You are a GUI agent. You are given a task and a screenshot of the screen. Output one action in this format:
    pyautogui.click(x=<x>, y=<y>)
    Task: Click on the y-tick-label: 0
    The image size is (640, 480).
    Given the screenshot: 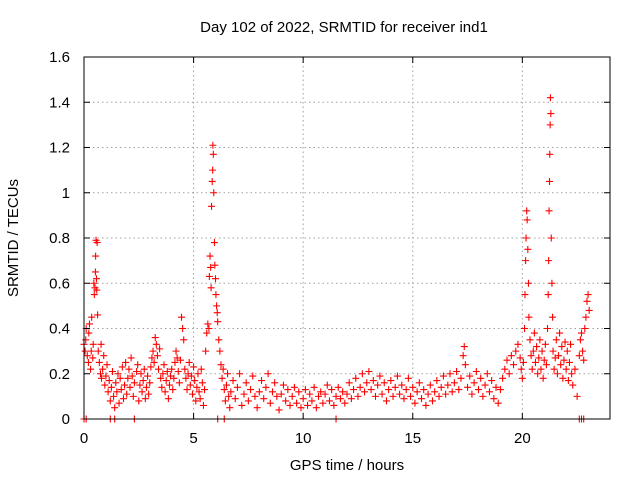 What is the action you would take?
    pyautogui.click(x=66, y=419)
    